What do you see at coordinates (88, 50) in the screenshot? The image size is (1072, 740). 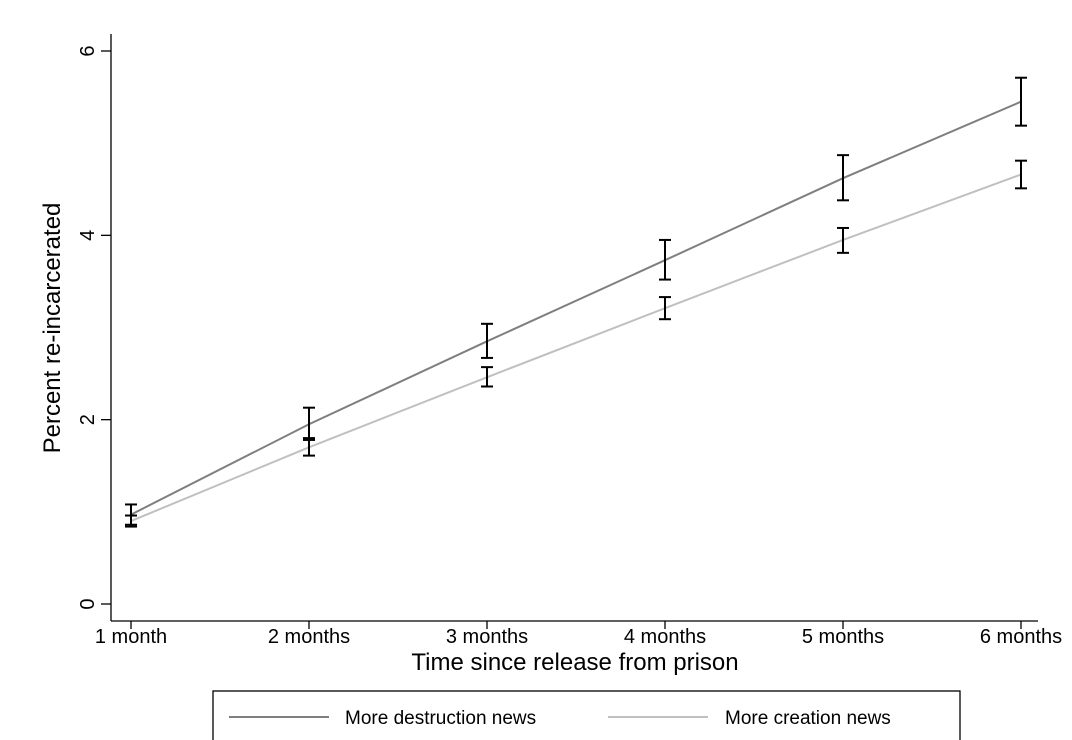 I see `y-tick-label-3: 6` at bounding box center [88, 50].